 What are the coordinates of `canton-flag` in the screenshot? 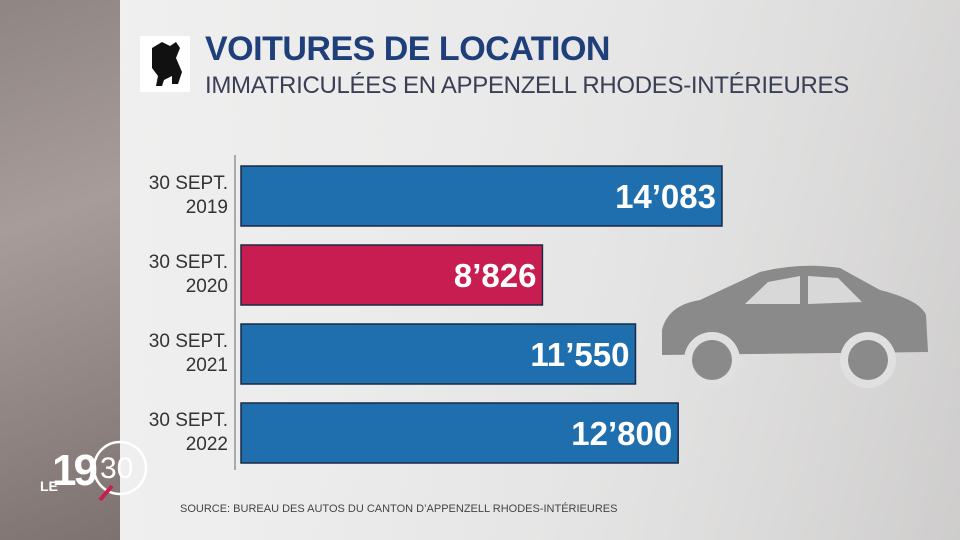 It's located at (165, 64).